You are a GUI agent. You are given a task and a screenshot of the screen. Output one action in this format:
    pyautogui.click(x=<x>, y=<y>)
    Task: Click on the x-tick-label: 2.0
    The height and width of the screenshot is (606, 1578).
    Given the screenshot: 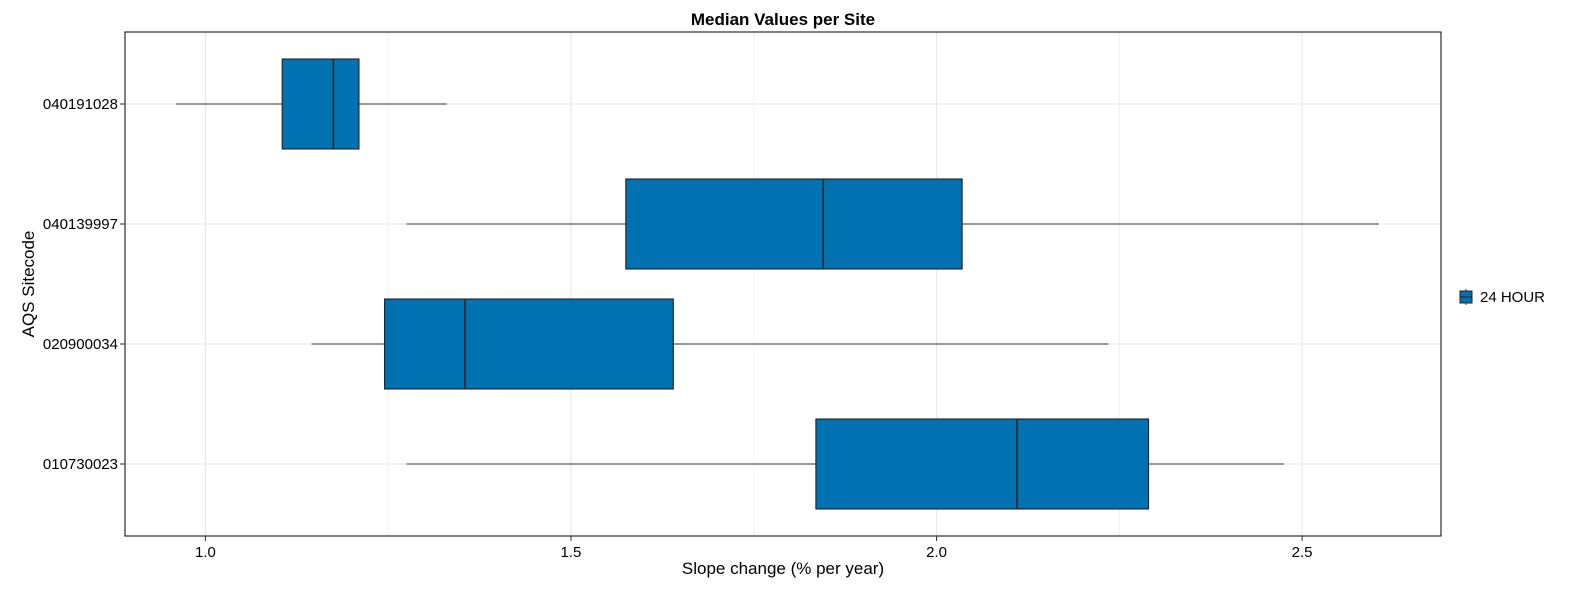 What is the action you would take?
    pyautogui.click(x=936, y=552)
    